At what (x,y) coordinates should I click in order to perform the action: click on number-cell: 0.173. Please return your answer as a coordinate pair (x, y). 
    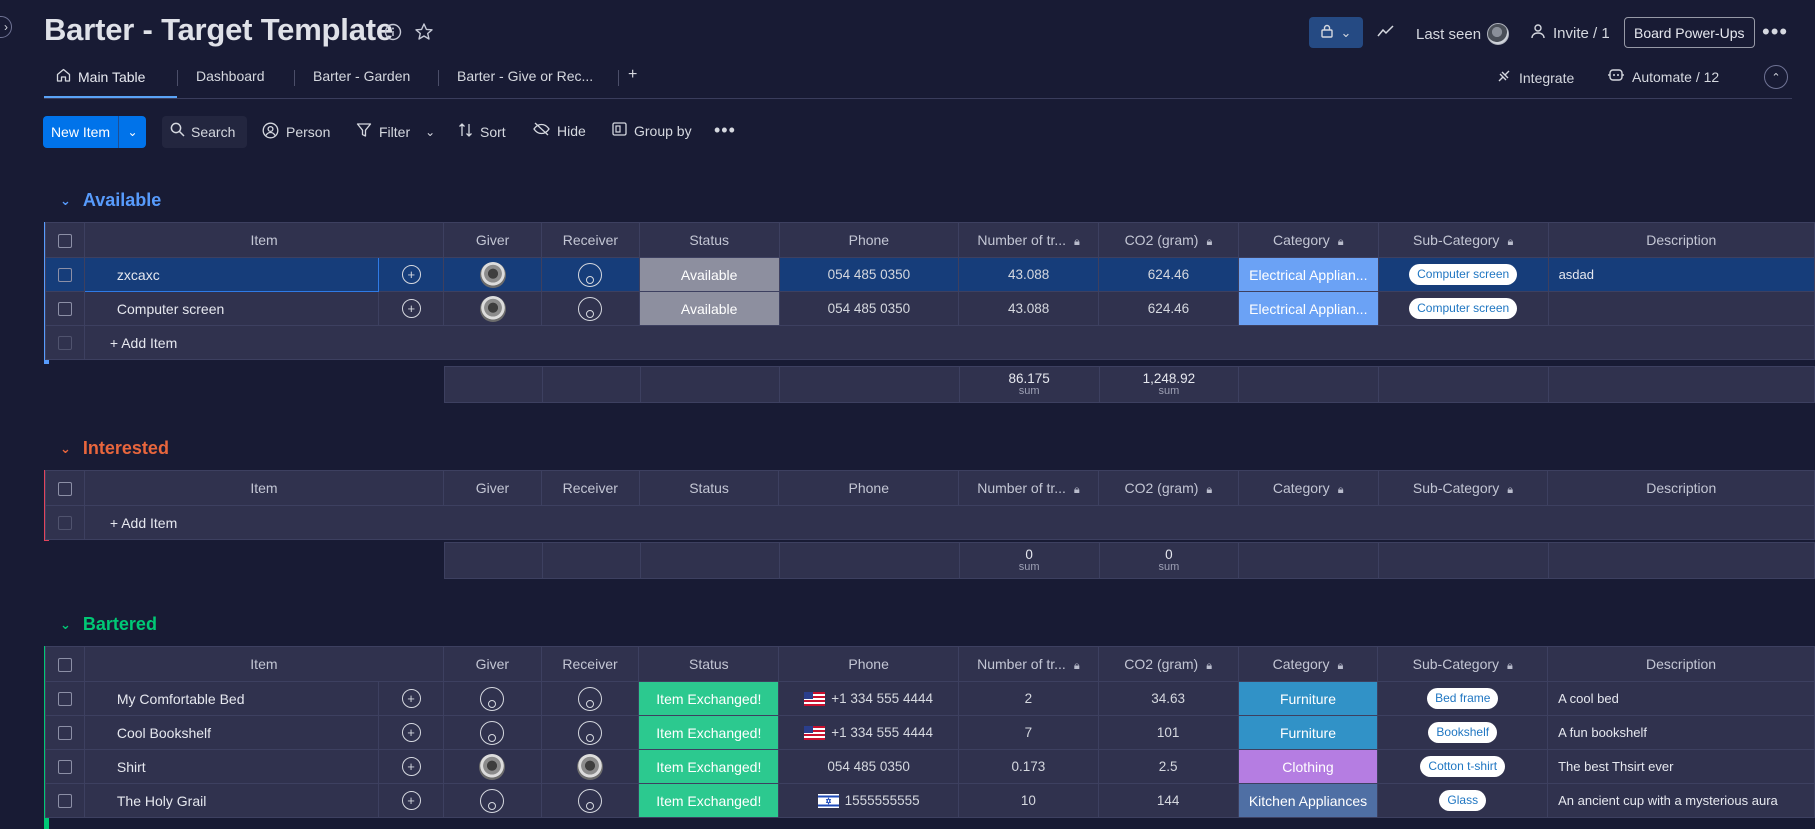
    Looking at the image, I should click on (1028, 766).